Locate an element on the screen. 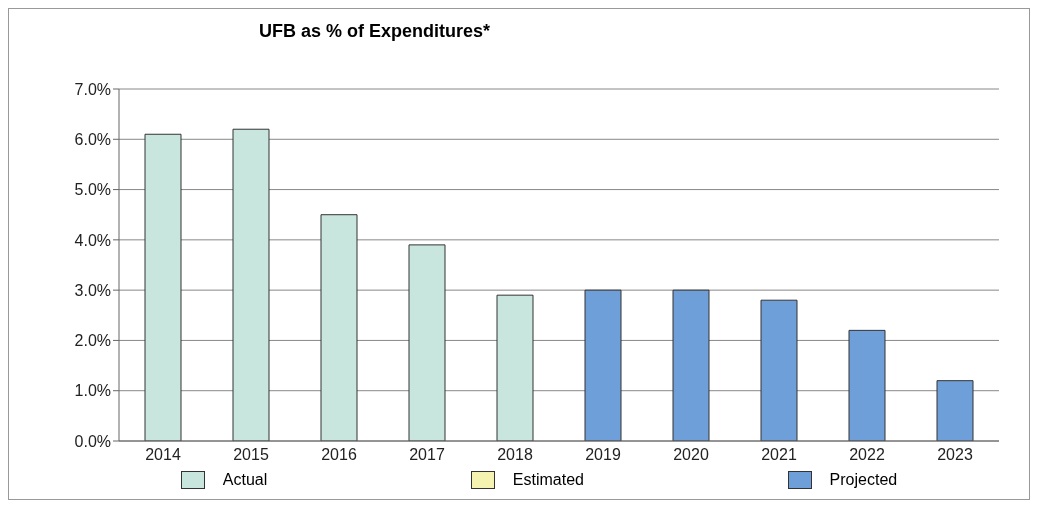  chart-title: UFB as % of Expenditures* is located at coordinates (375, 31).